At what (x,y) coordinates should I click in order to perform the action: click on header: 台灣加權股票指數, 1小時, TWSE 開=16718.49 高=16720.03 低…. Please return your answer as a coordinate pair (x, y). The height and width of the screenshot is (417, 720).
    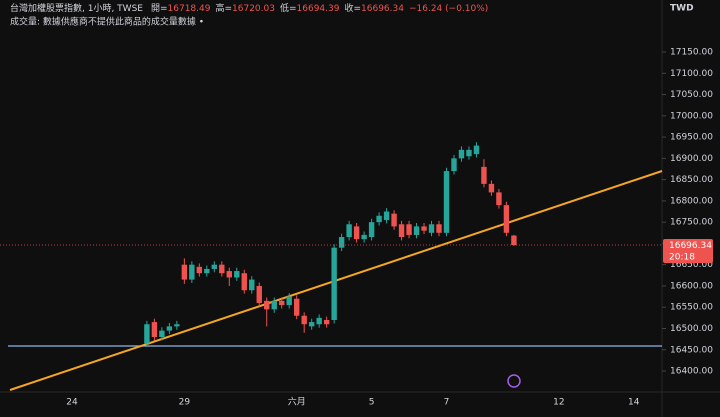
    Looking at the image, I should click on (249, 8).